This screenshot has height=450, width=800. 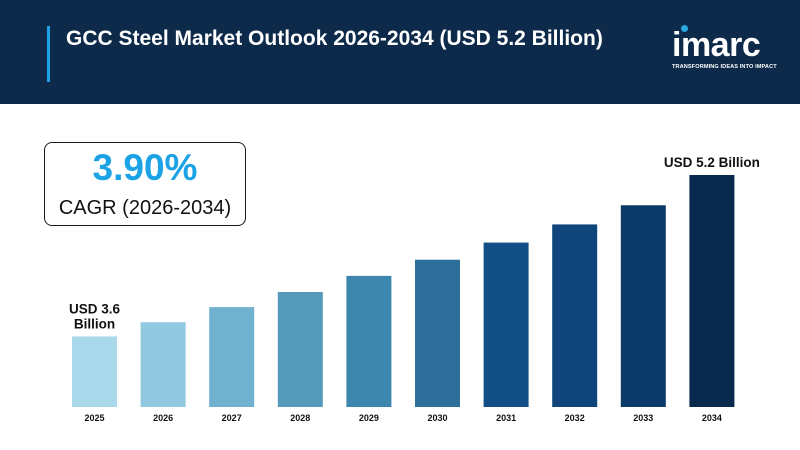 What do you see at coordinates (163, 418) in the screenshot?
I see `x-tick-label: 2026` at bounding box center [163, 418].